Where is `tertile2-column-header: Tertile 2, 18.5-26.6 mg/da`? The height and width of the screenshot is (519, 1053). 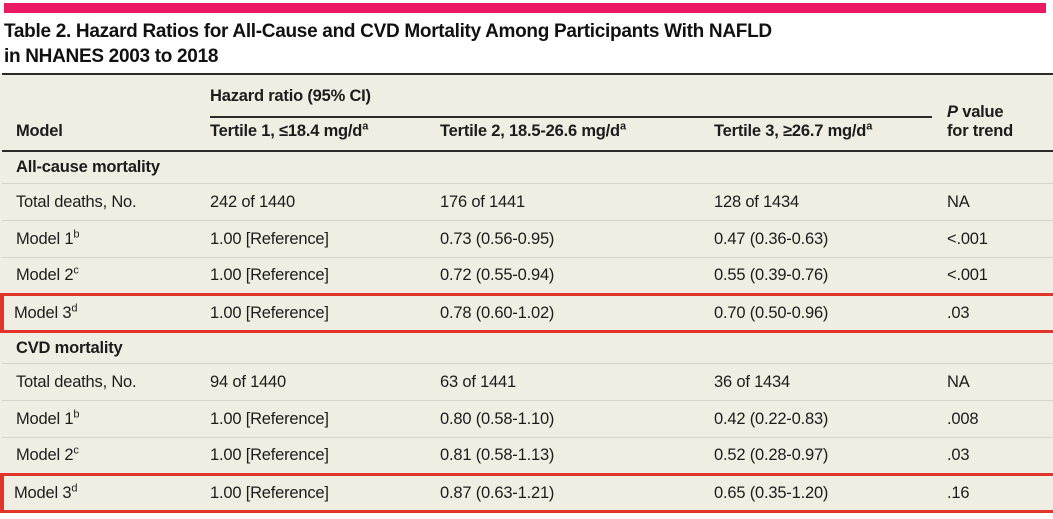 tertile2-column-header: Tertile 2, 18.5-26.6 mg/da is located at coordinates (569, 135).